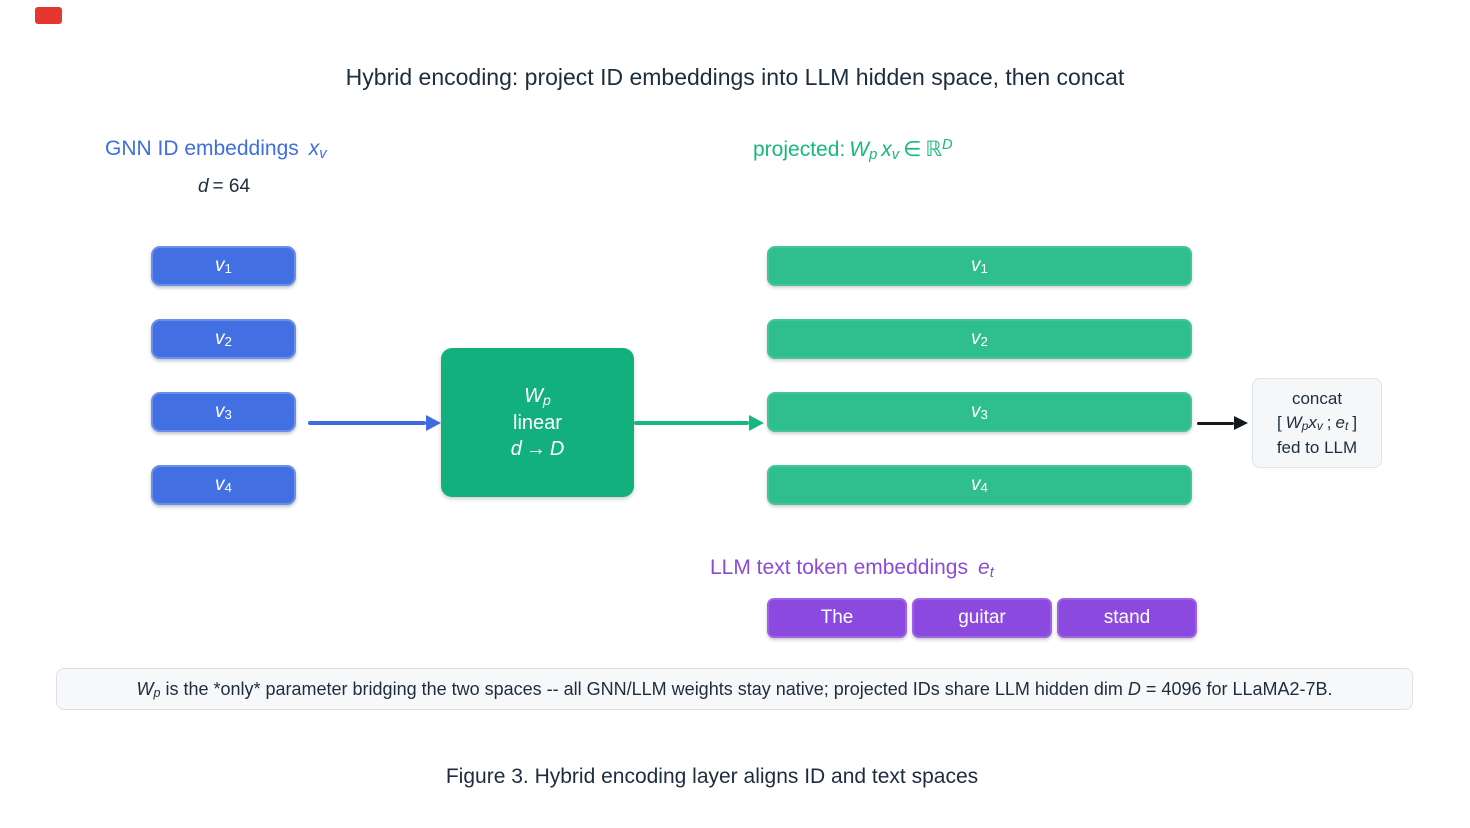 The image size is (1470, 828). I want to click on projected-bar-v1-label: v, so click(976, 265).